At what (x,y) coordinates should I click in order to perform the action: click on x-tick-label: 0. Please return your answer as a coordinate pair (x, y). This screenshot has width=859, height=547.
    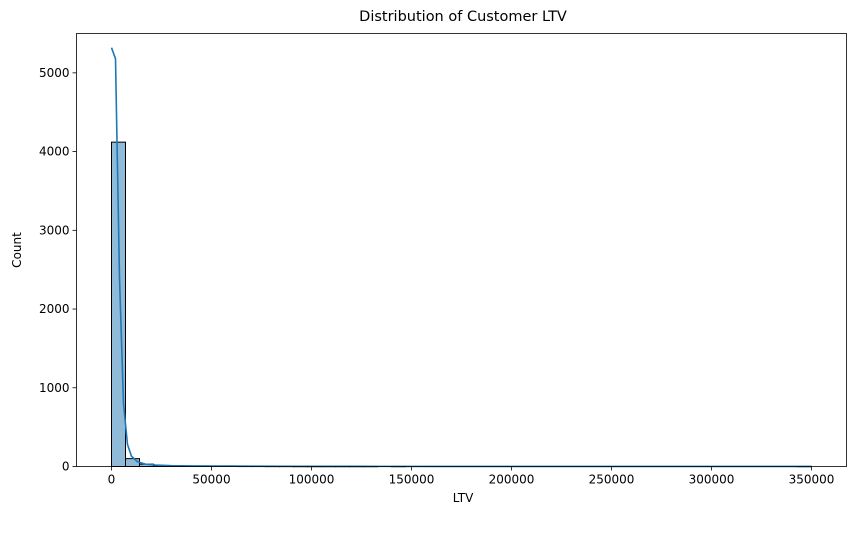
    Looking at the image, I should click on (112, 480).